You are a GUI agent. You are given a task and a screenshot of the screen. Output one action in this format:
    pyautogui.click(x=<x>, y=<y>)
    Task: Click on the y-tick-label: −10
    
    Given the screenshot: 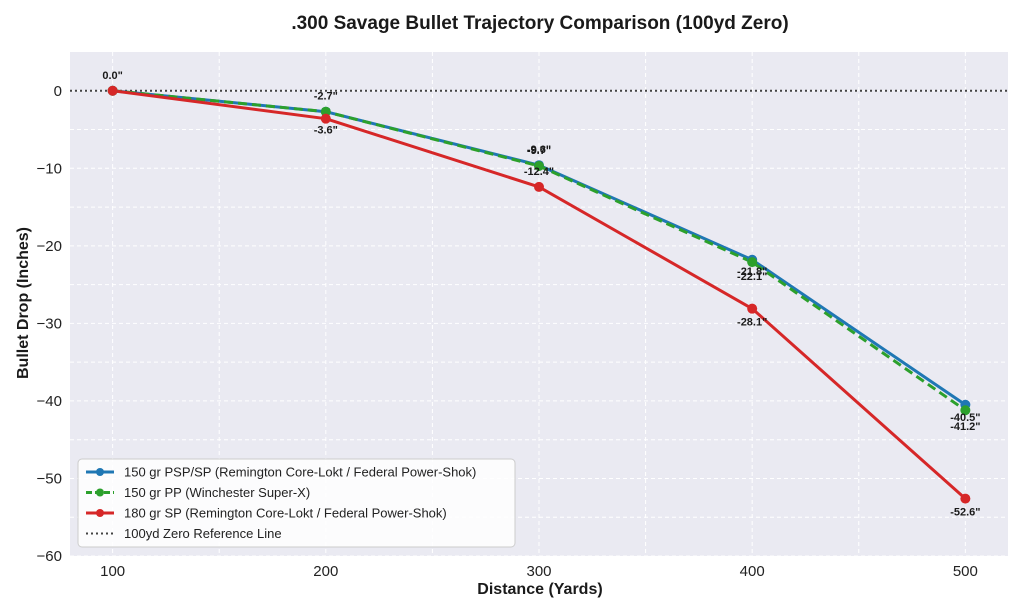 What is the action you would take?
    pyautogui.click(x=49, y=168)
    